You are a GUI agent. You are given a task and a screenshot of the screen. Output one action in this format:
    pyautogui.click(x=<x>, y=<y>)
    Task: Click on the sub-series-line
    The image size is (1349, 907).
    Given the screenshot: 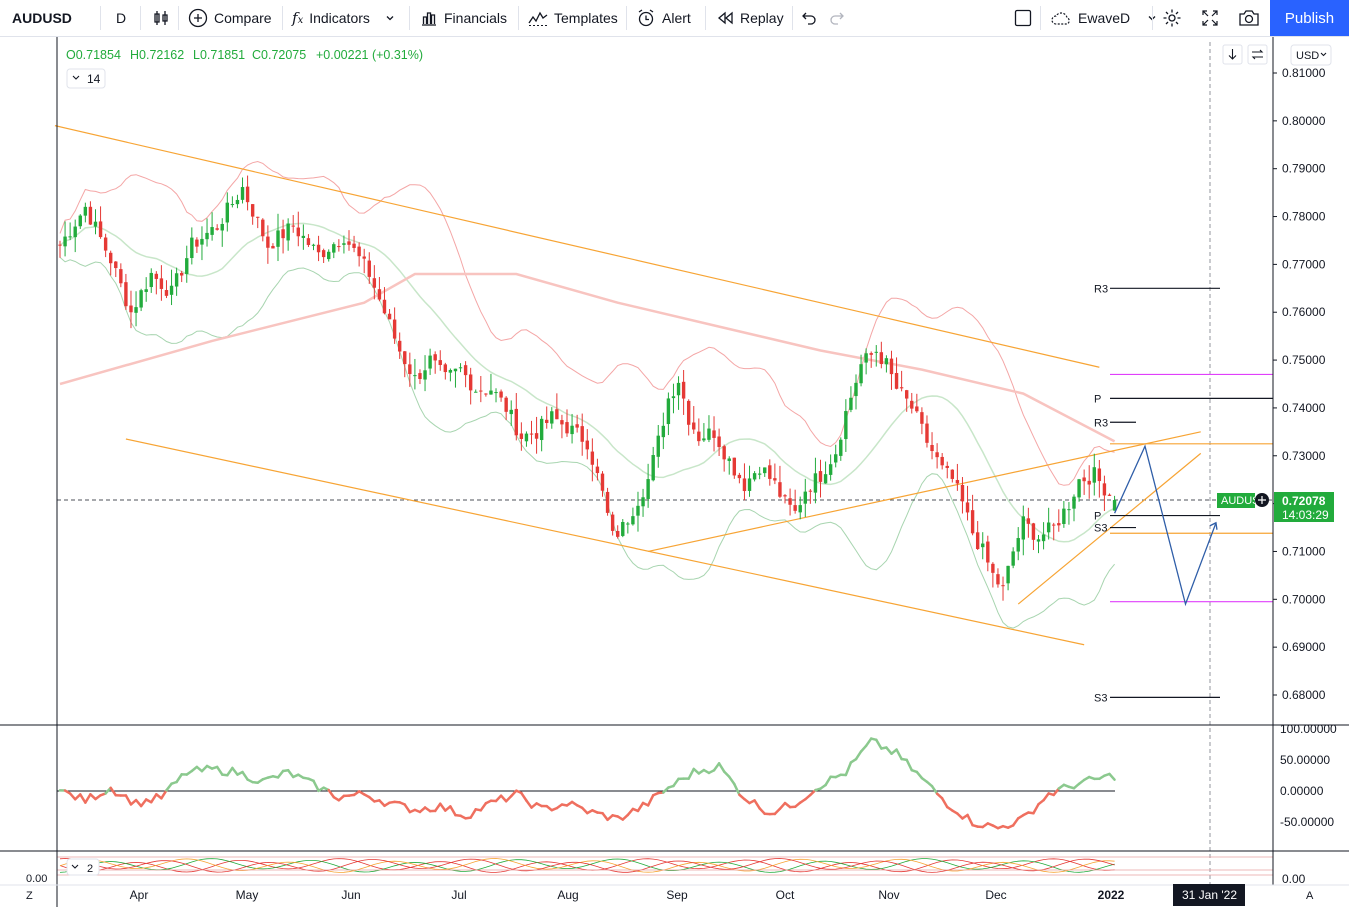 What is the action you would take?
    pyautogui.click(x=587, y=865)
    